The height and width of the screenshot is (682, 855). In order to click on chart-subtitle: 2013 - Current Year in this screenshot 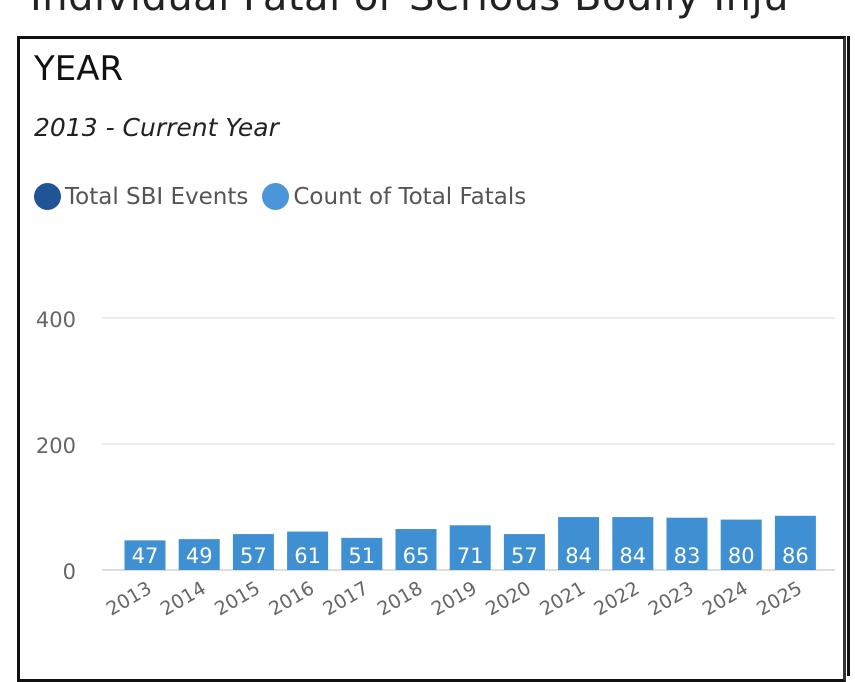, I will do `click(156, 127)`.